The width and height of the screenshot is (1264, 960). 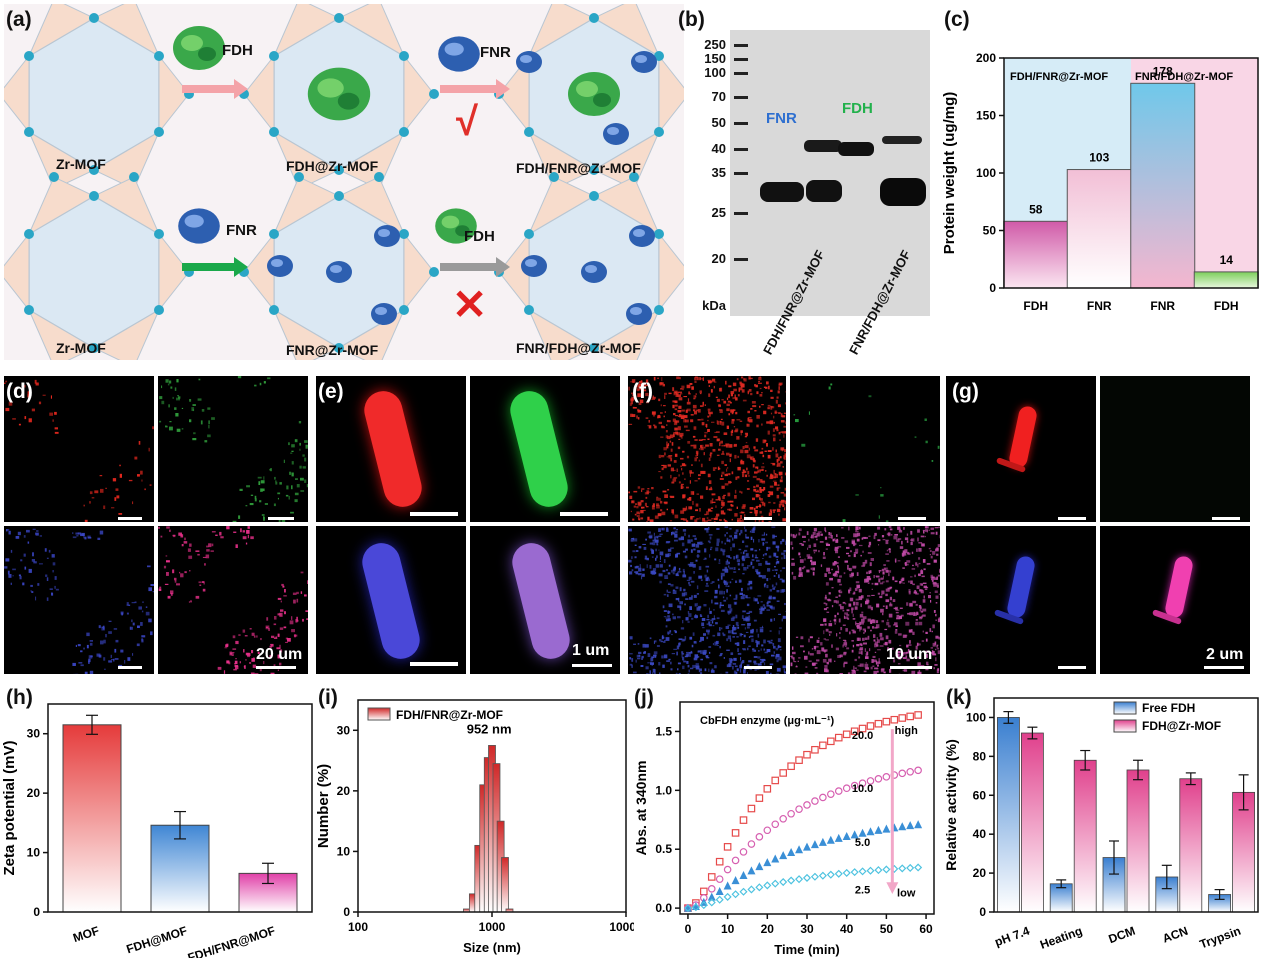 What do you see at coordinates (157, 940) in the screenshot?
I see `x-tick-label: FDH@MOF` at bounding box center [157, 940].